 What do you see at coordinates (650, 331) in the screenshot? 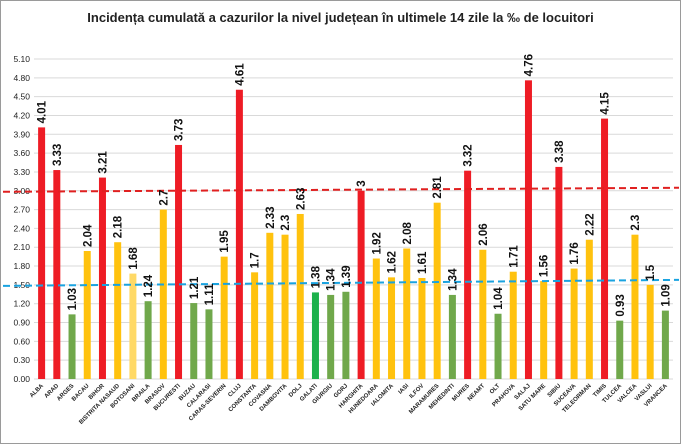
I see `bar-vaslui` at bounding box center [650, 331].